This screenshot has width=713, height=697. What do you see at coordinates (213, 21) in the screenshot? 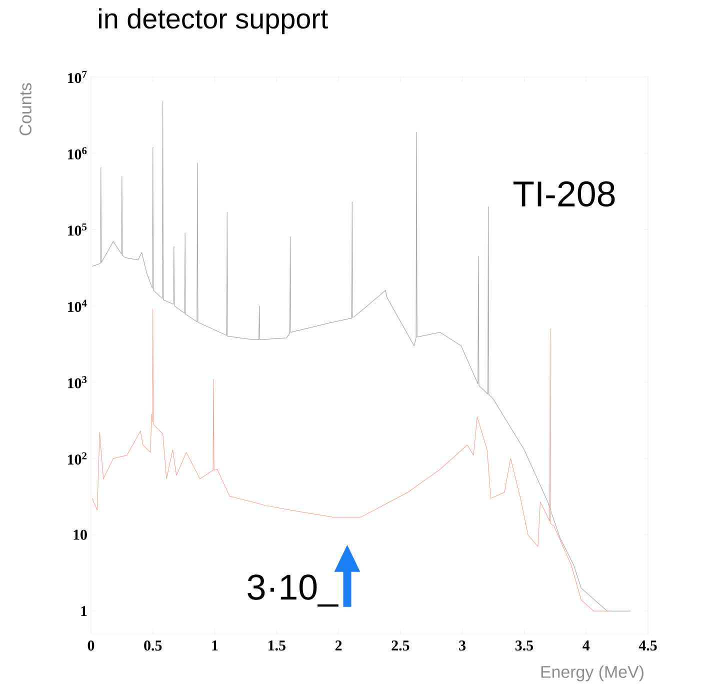
I see `chart-title: in detector support` at bounding box center [213, 21].